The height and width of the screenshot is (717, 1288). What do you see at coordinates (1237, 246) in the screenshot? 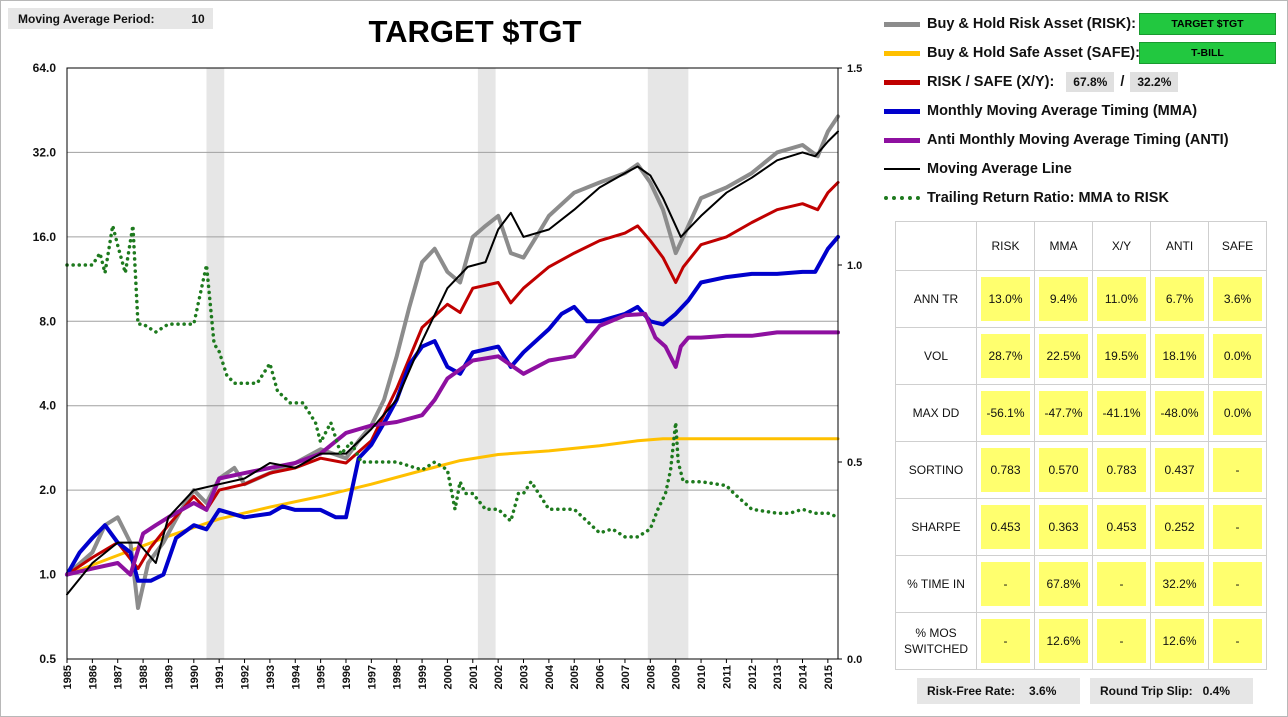
I see `stats-col-safe: SAFE` at bounding box center [1237, 246].